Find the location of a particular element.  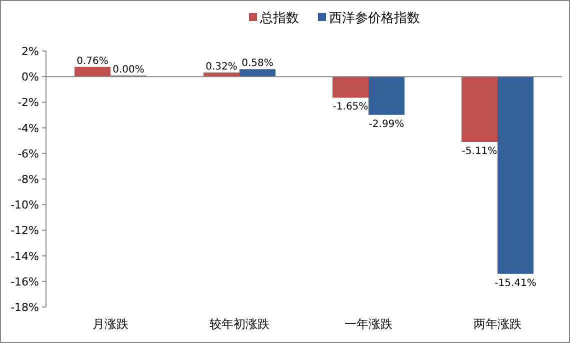

legend-label: 总指数 is located at coordinates (279, 18).